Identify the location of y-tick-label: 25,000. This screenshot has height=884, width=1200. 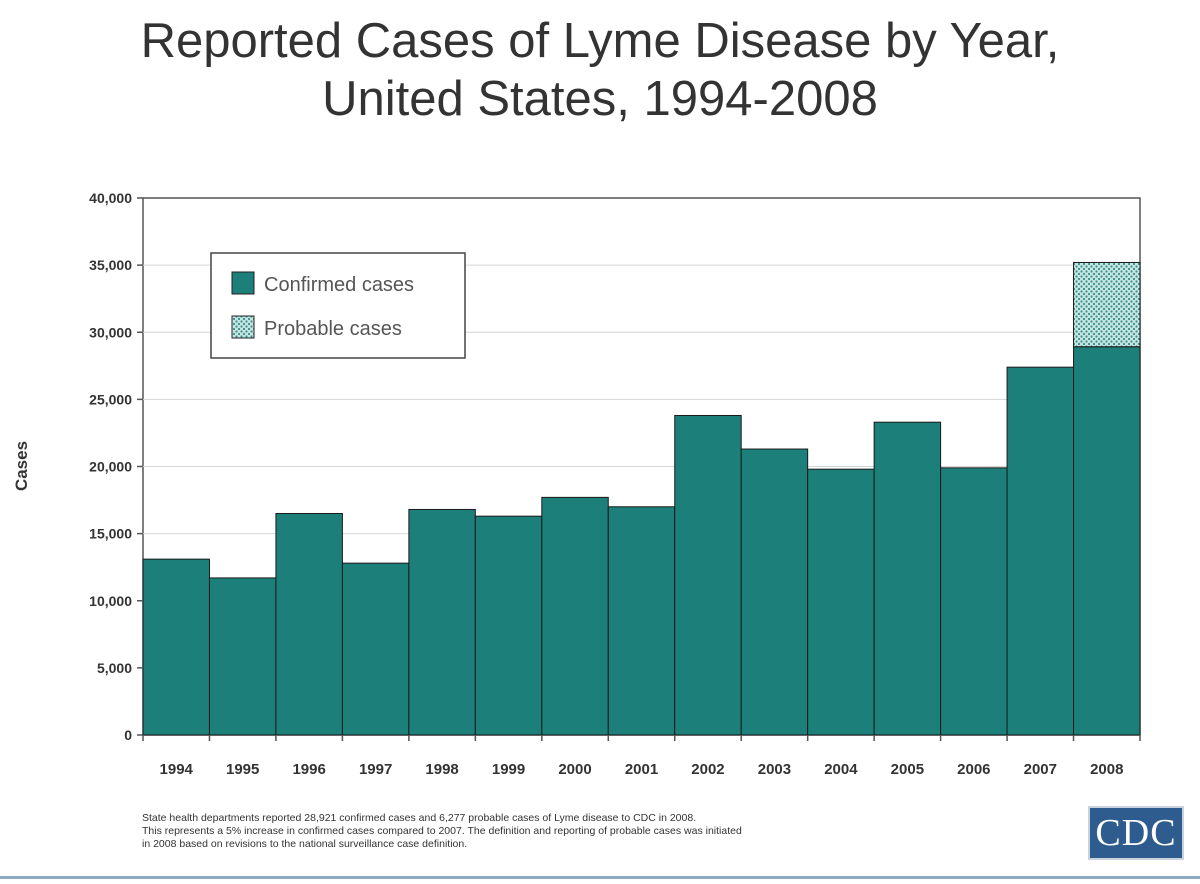
(110, 399).